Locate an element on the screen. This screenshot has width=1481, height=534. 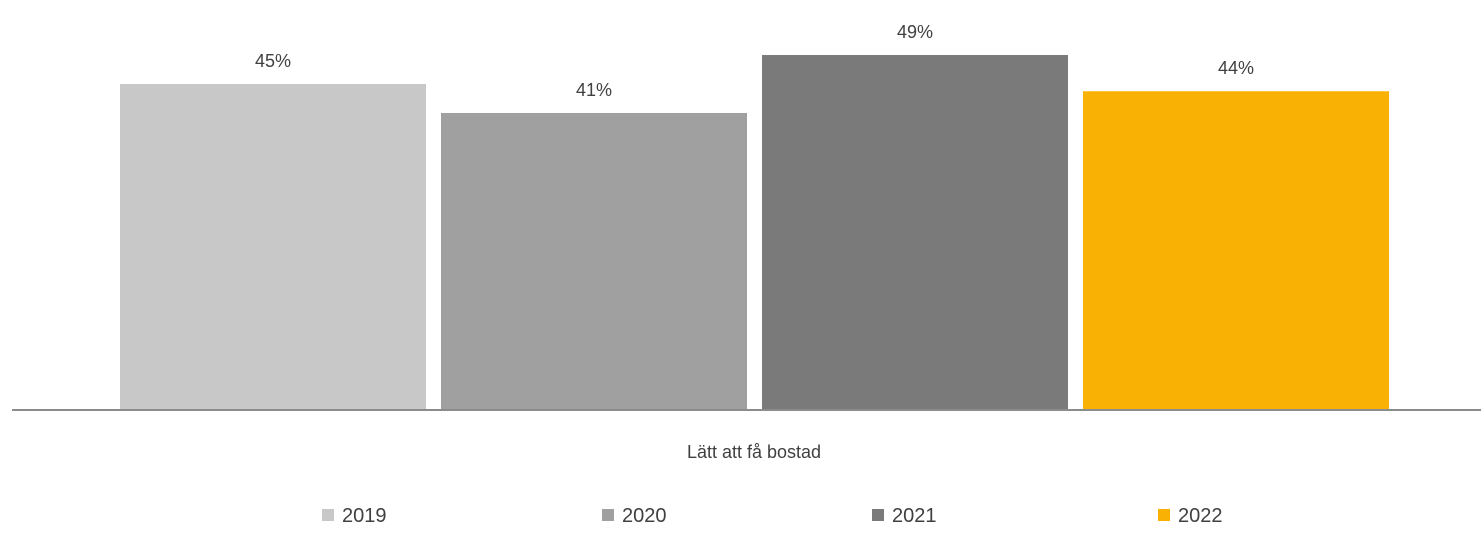
bar-2022 is located at coordinates (1236, 250).